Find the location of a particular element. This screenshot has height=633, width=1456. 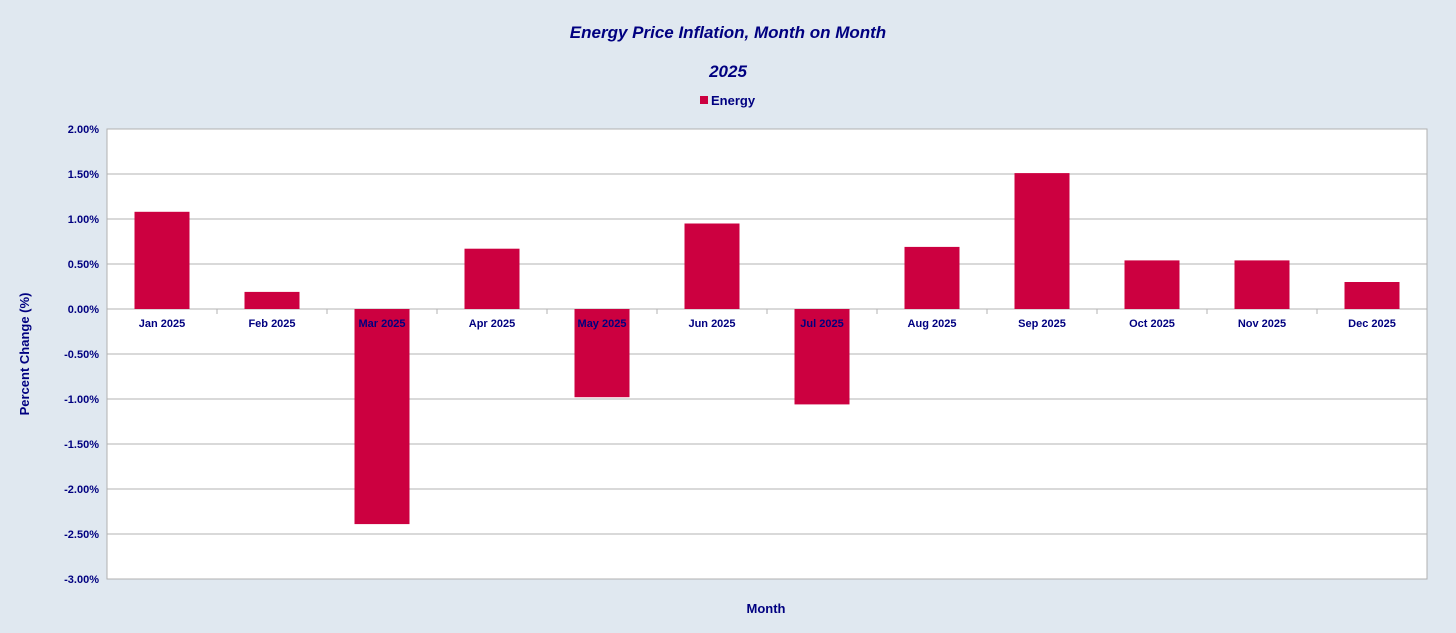

y-tick-label: -2.00% is located at coordinates (81, 490).